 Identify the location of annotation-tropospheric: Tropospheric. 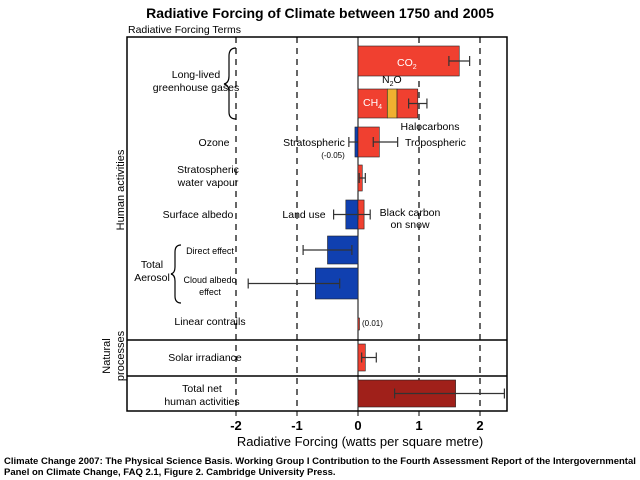
(435, 143).